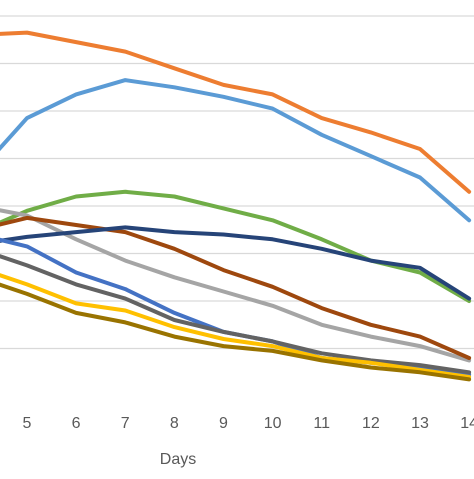 The width and height of the screenshot is (474, 479). What do you see at coordinates (76, 423) in the screenshot?
I see `x-tick-label-2: 6` at bounding box center [76, 423].